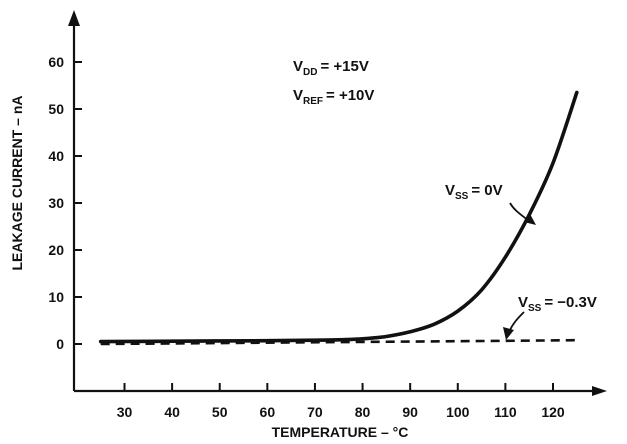 The height and width of the screenshot is (444, 627). What do you see at coordinates (172, 412) in the screenshot?
I see `x-tick-label: 40` at bounding box center [172, 412].